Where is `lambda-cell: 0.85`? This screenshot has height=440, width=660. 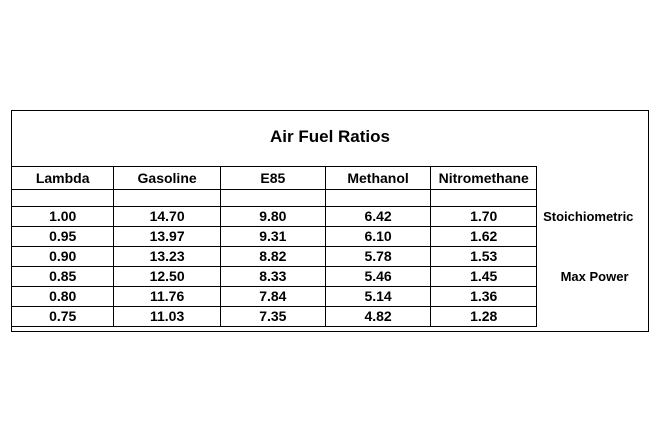
lambda-cell: 0.85 is located at coordinates (62, 276).